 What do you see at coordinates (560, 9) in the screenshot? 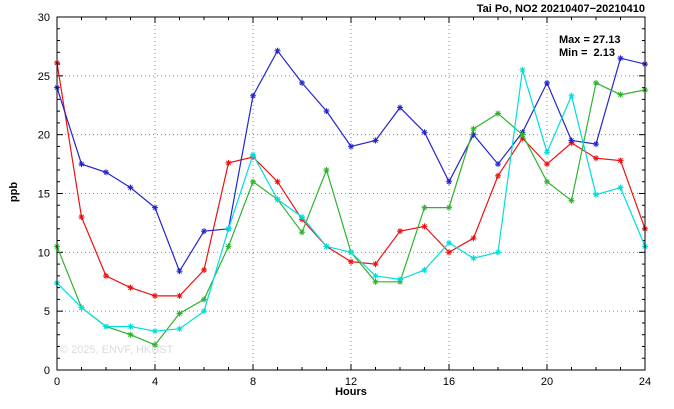
I see `chart-title: Tai Po, NO2 20210407−20210410` at bounding box center [560, 9].